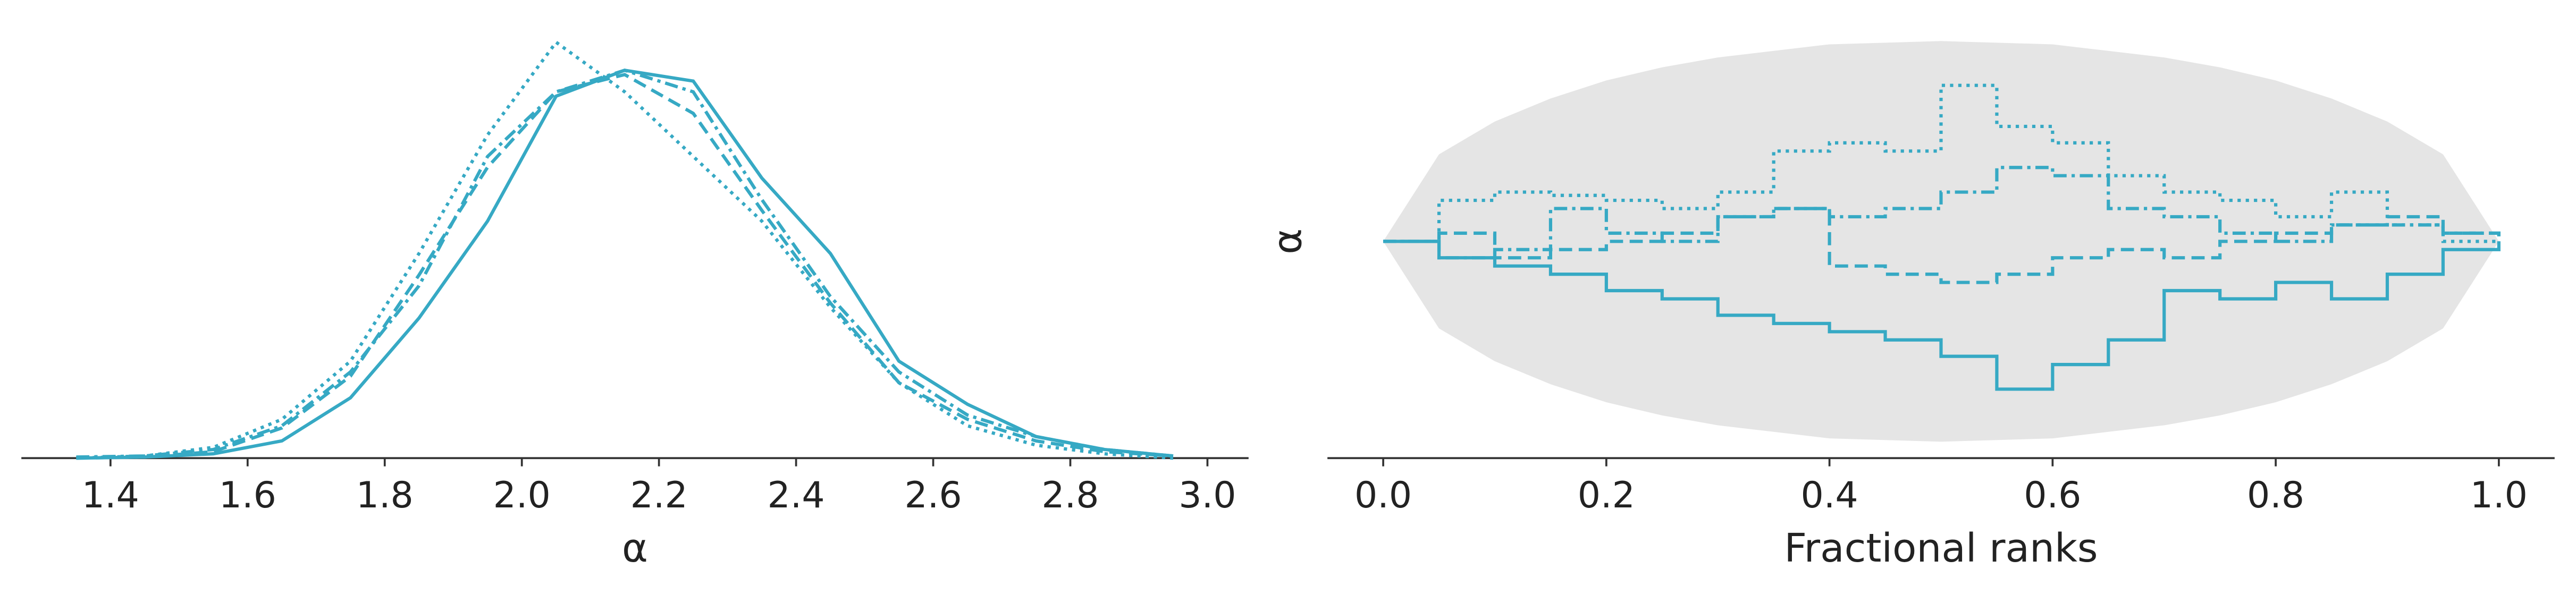 Image resolution: width=2576 pixels, height=594 pixels. Describe the element at coordinates (1941, 548) in the screenshot. I see `x-axis-label: Fractional ranks` at that location.